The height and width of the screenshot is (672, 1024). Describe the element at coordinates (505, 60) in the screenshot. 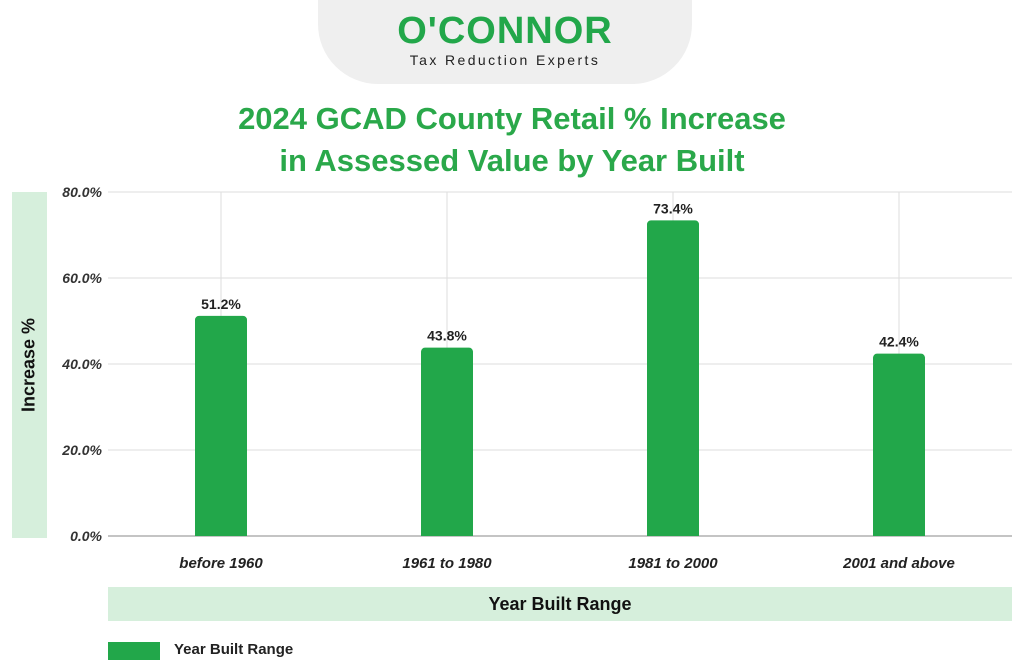

I see `logo-tagline: Tax Reduction Experts` at that location.